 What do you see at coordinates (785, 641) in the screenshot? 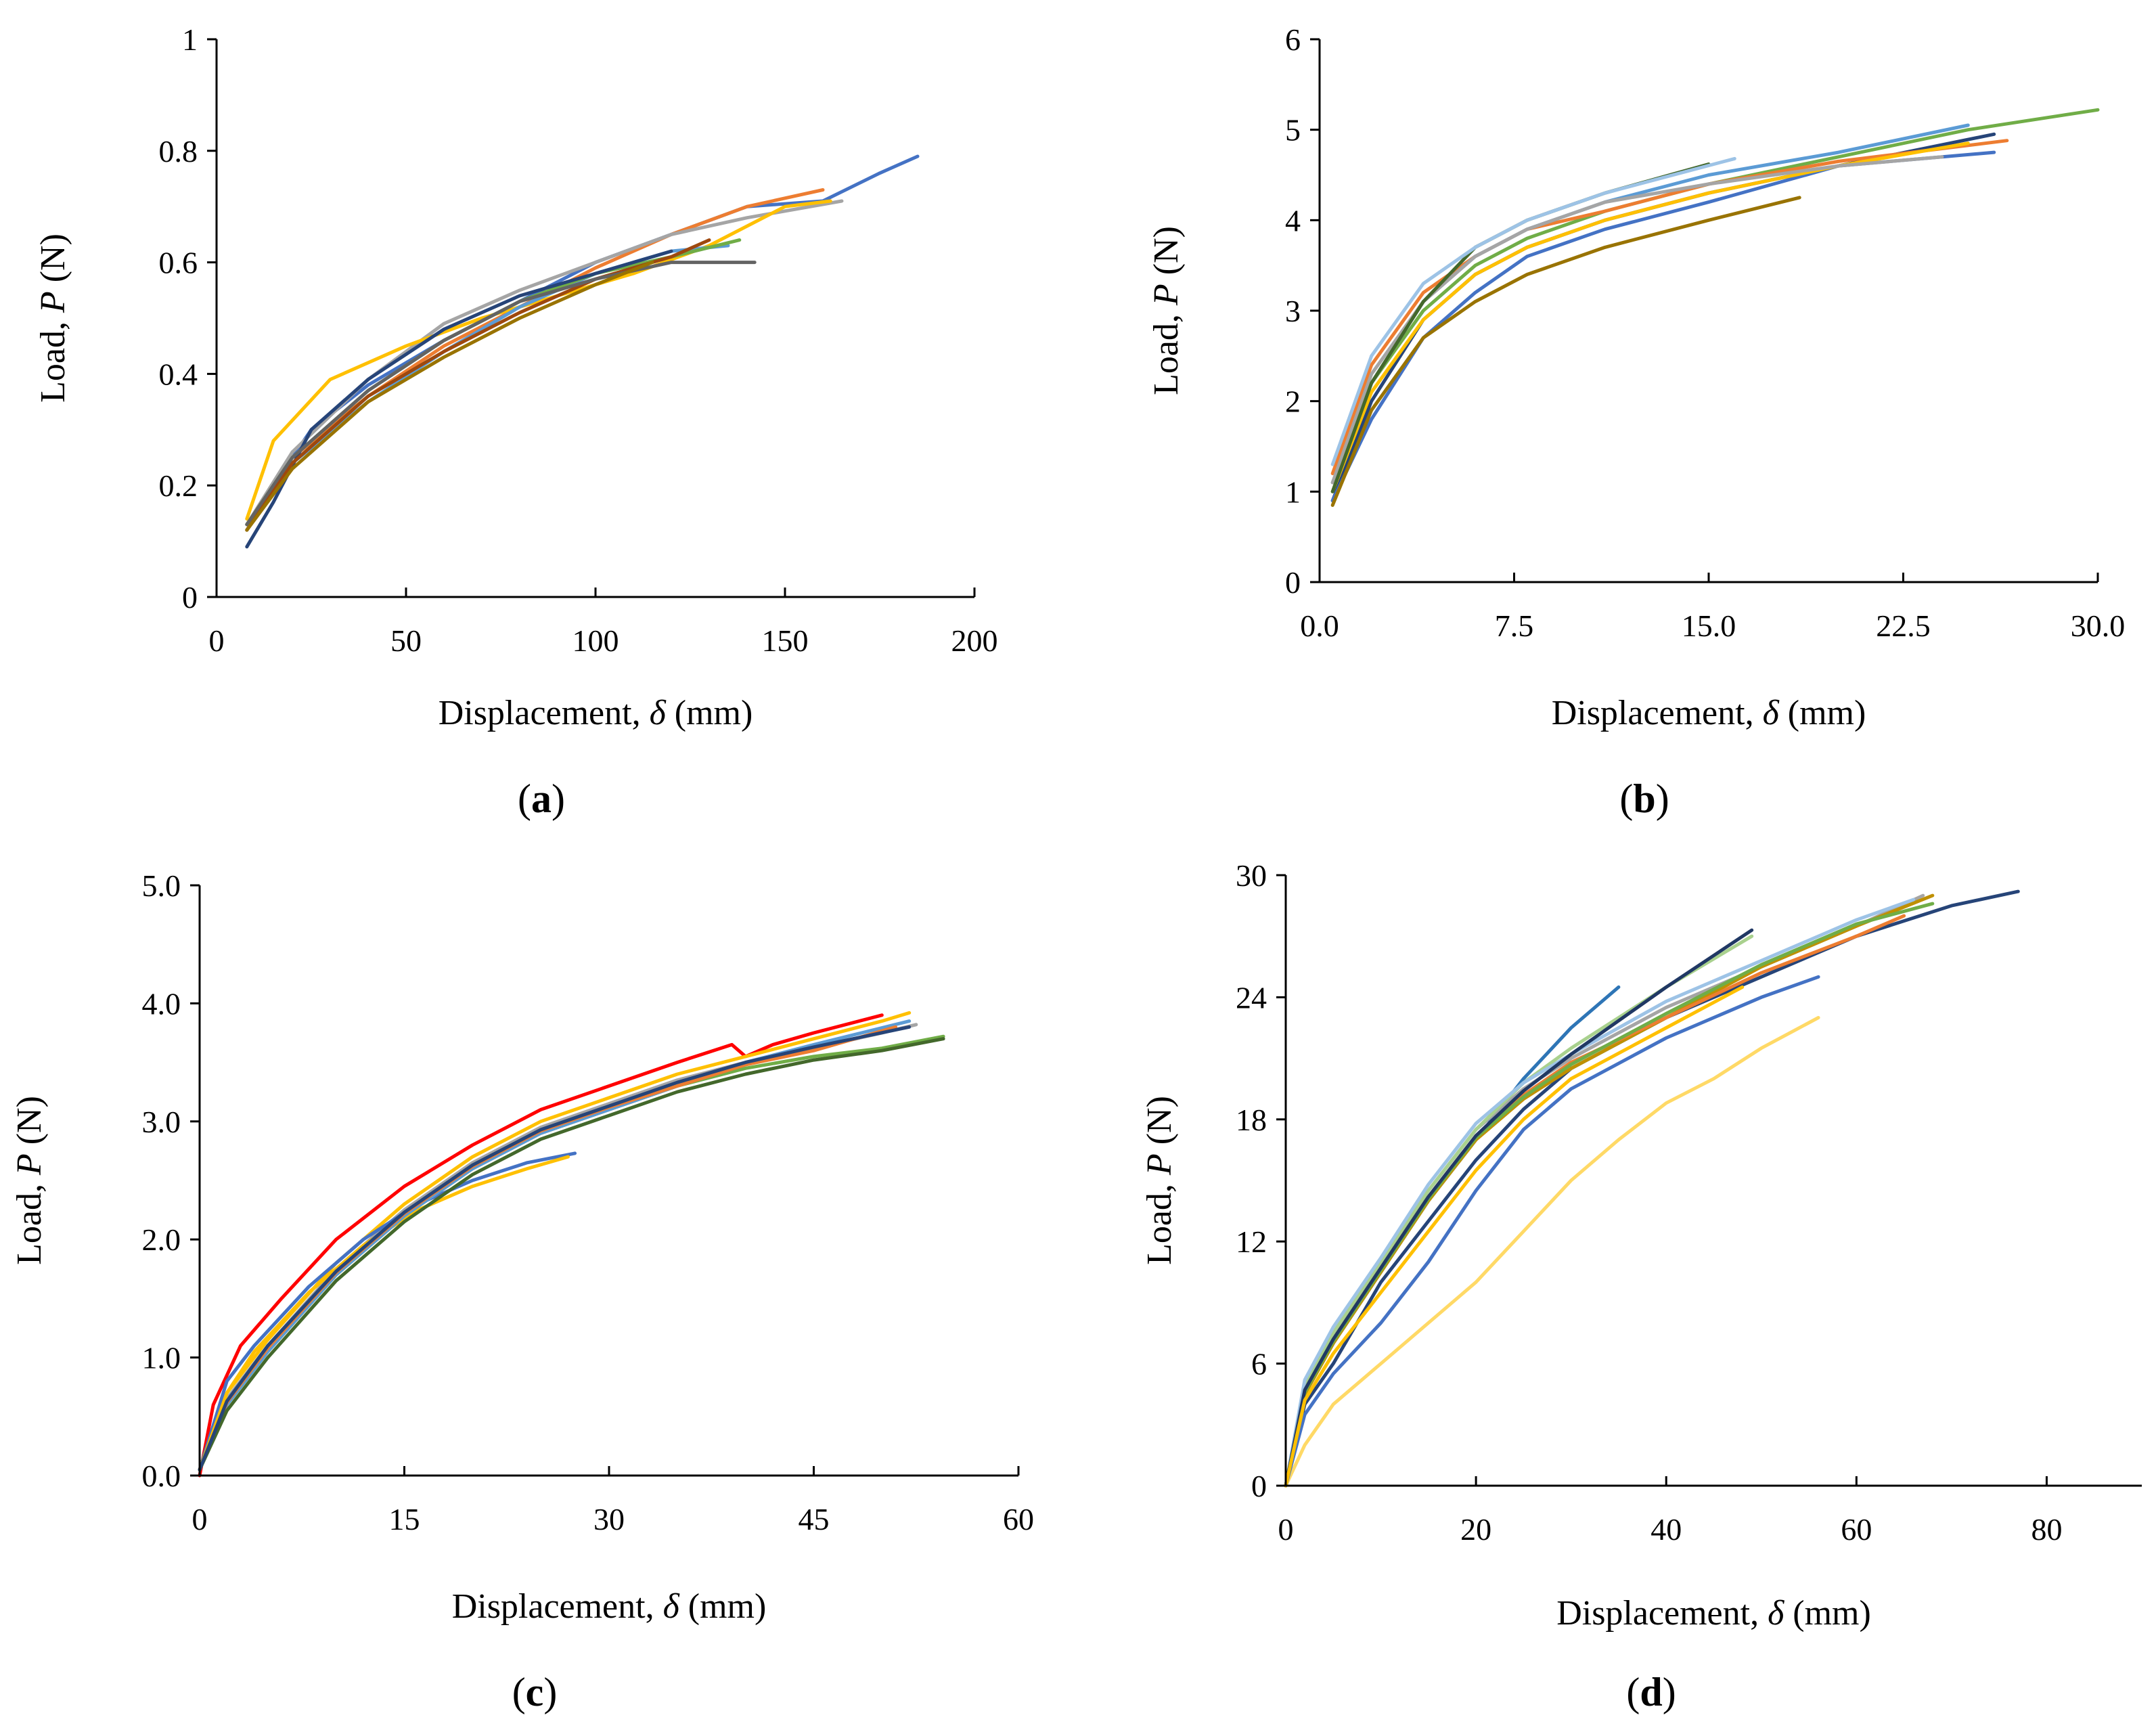
I see `x-tick-label: 150` at bounding box center [785, 641].